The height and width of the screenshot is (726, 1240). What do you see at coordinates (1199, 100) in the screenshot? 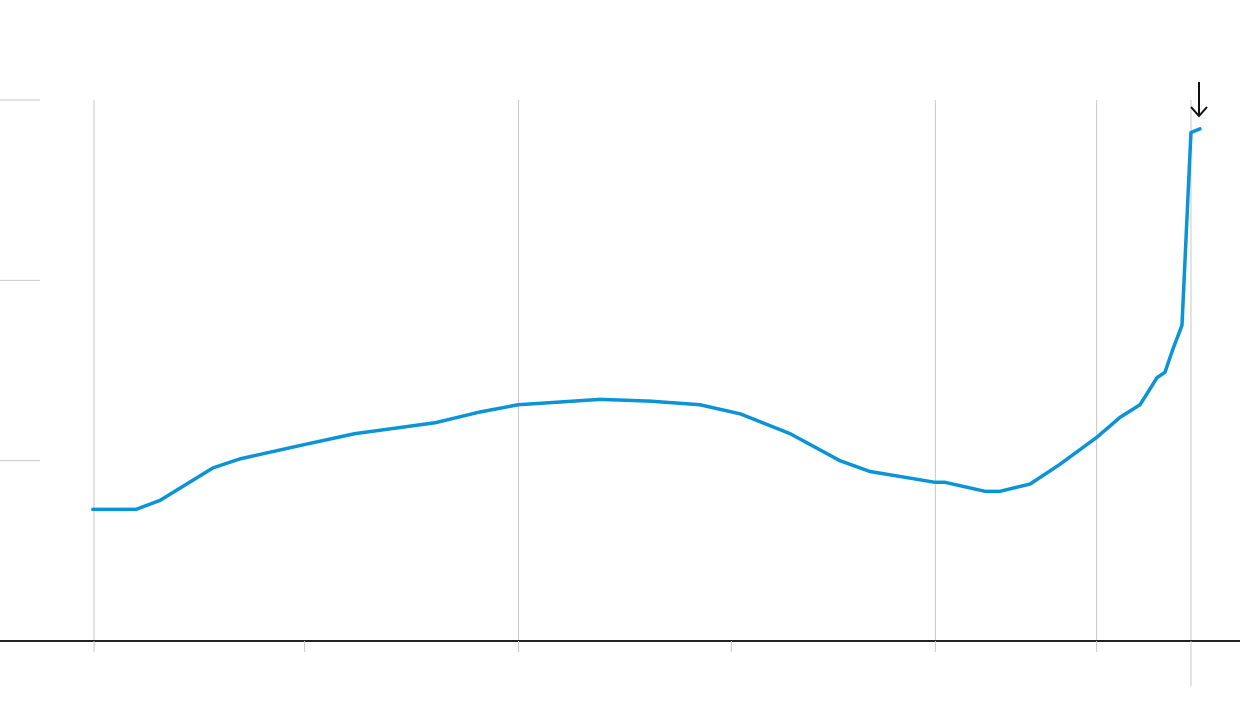
I see `annotation-arrow` at bounding box center [1199, 100].